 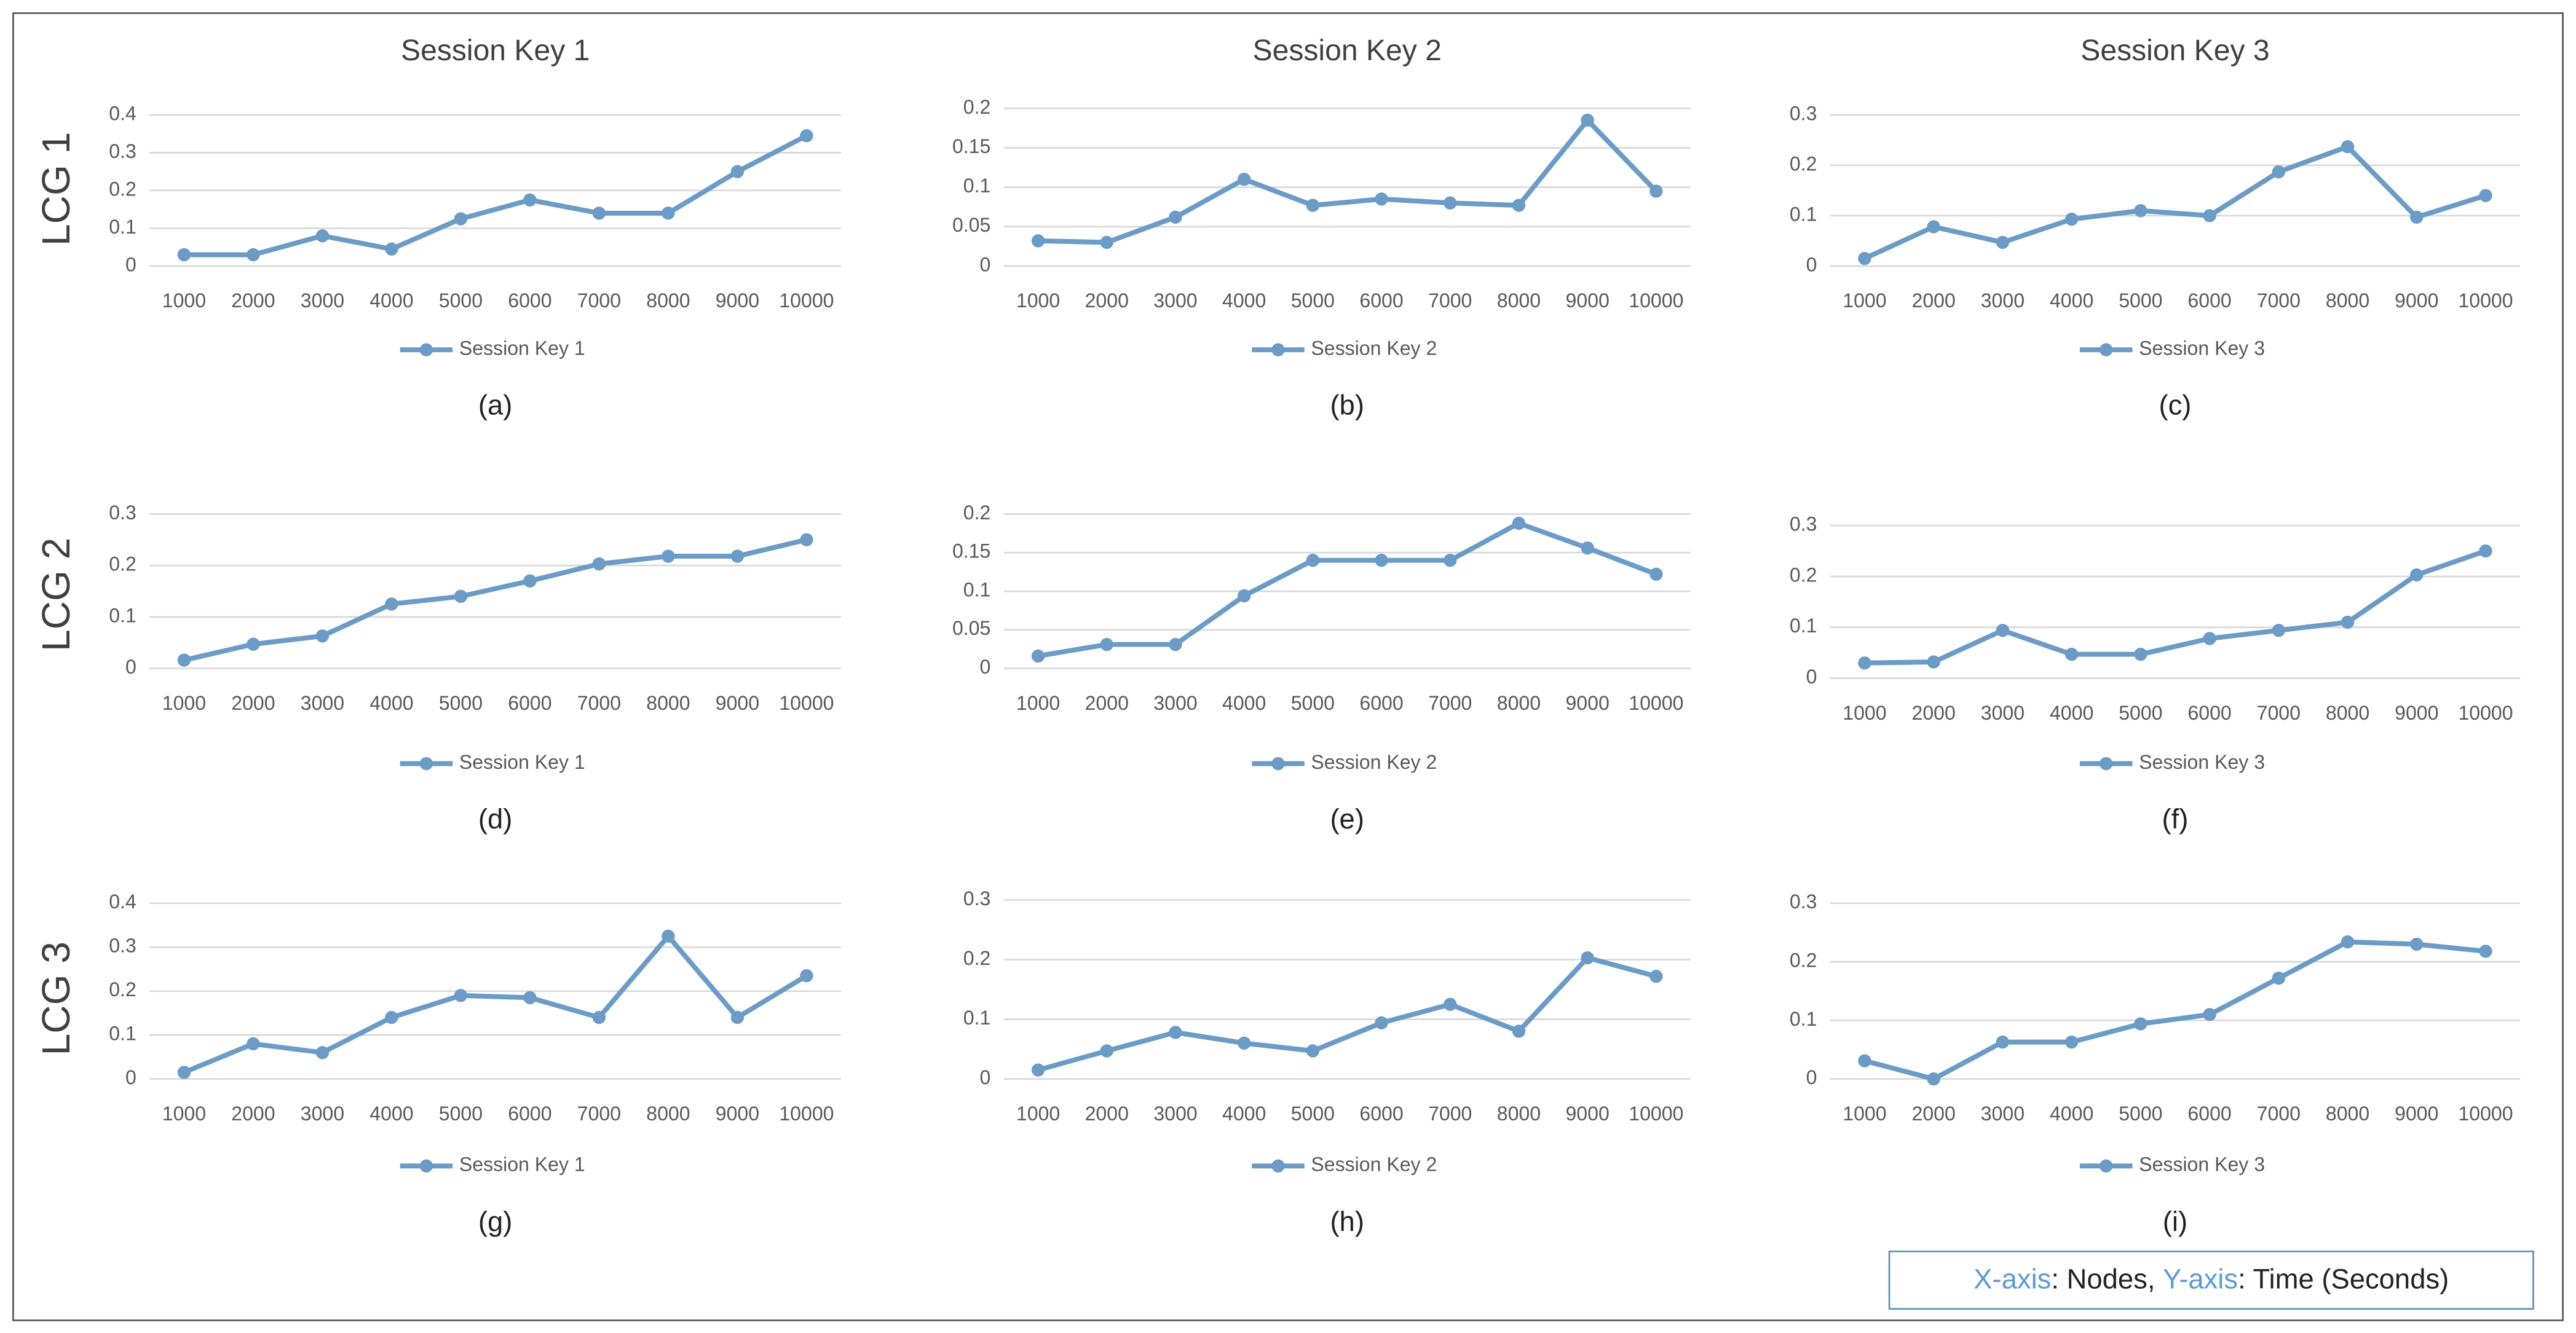 I want to click on y-tick-label: 0.4, so click(x=122, y=114).